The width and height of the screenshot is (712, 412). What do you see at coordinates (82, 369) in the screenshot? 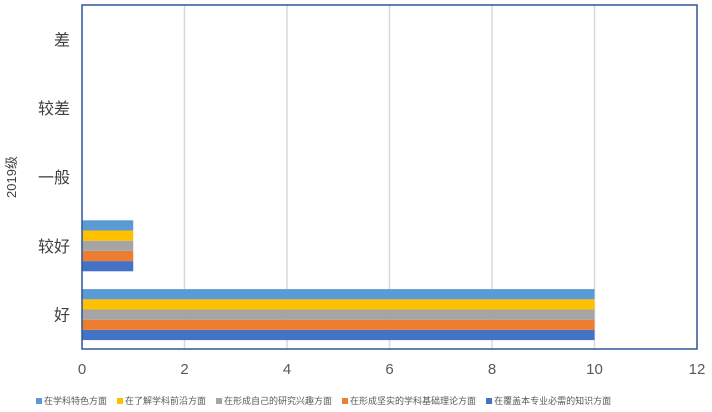
I see `x-tick-label-0: 0` at bounding box center [82, 369].